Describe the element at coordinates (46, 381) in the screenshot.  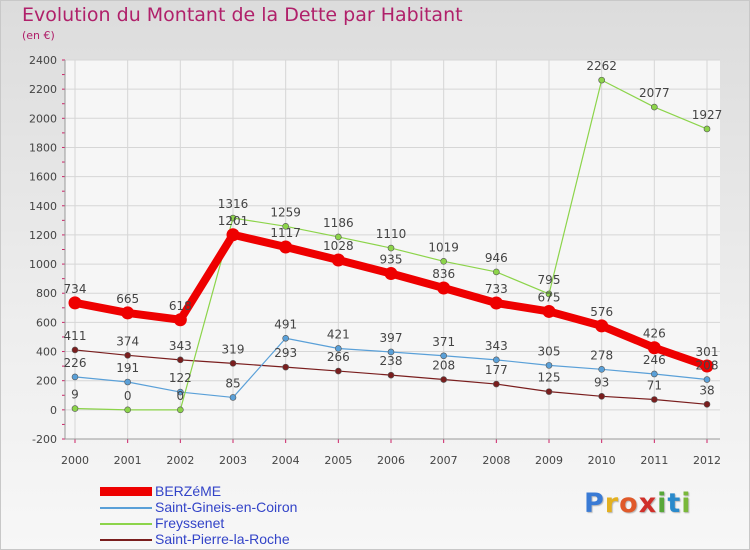
I see `y-tick-label: 200` at that location.